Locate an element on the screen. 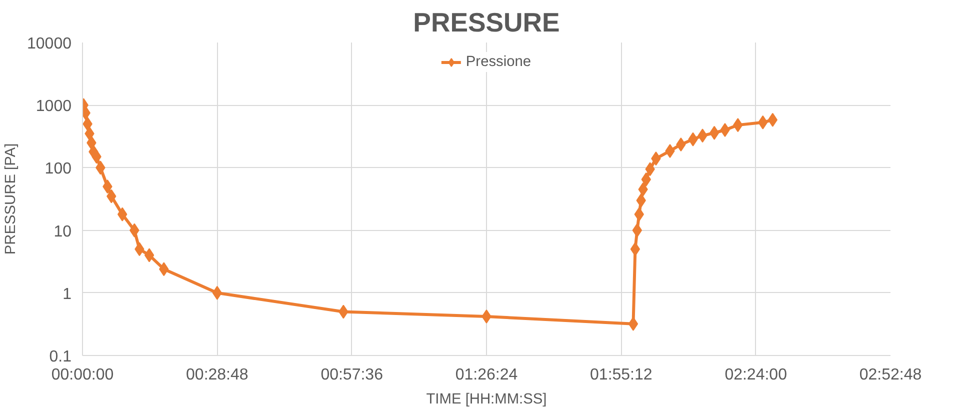 The height and width of the screenshot is (416, 960). y-tick-label: 10000 is located at coordinates (49, 44).